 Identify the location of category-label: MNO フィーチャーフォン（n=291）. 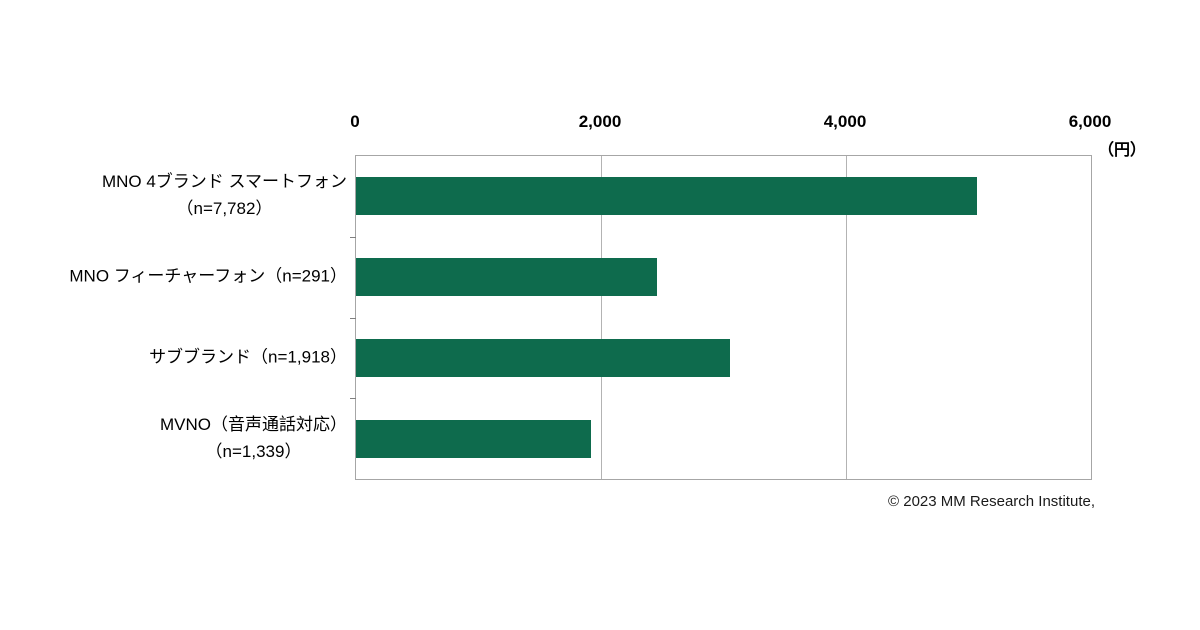
(208, 276).